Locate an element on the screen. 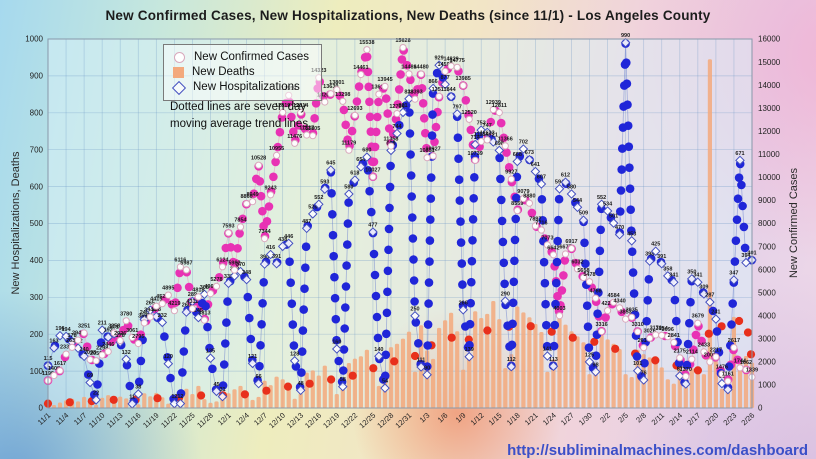  svg-text: 135 is located at coordinates (210, 352).